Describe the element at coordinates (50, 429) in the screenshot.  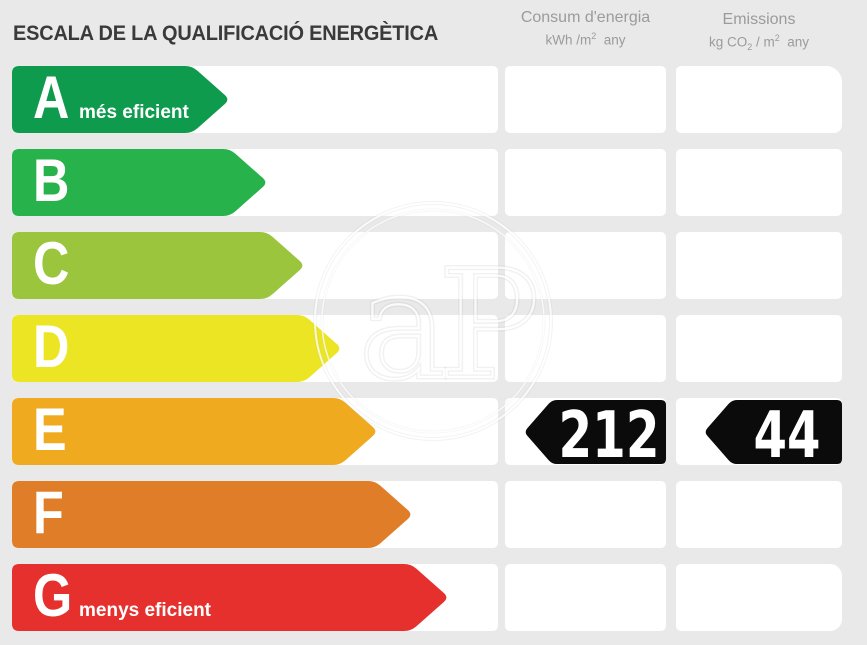
I see `grade-letter-e: E` at that location.